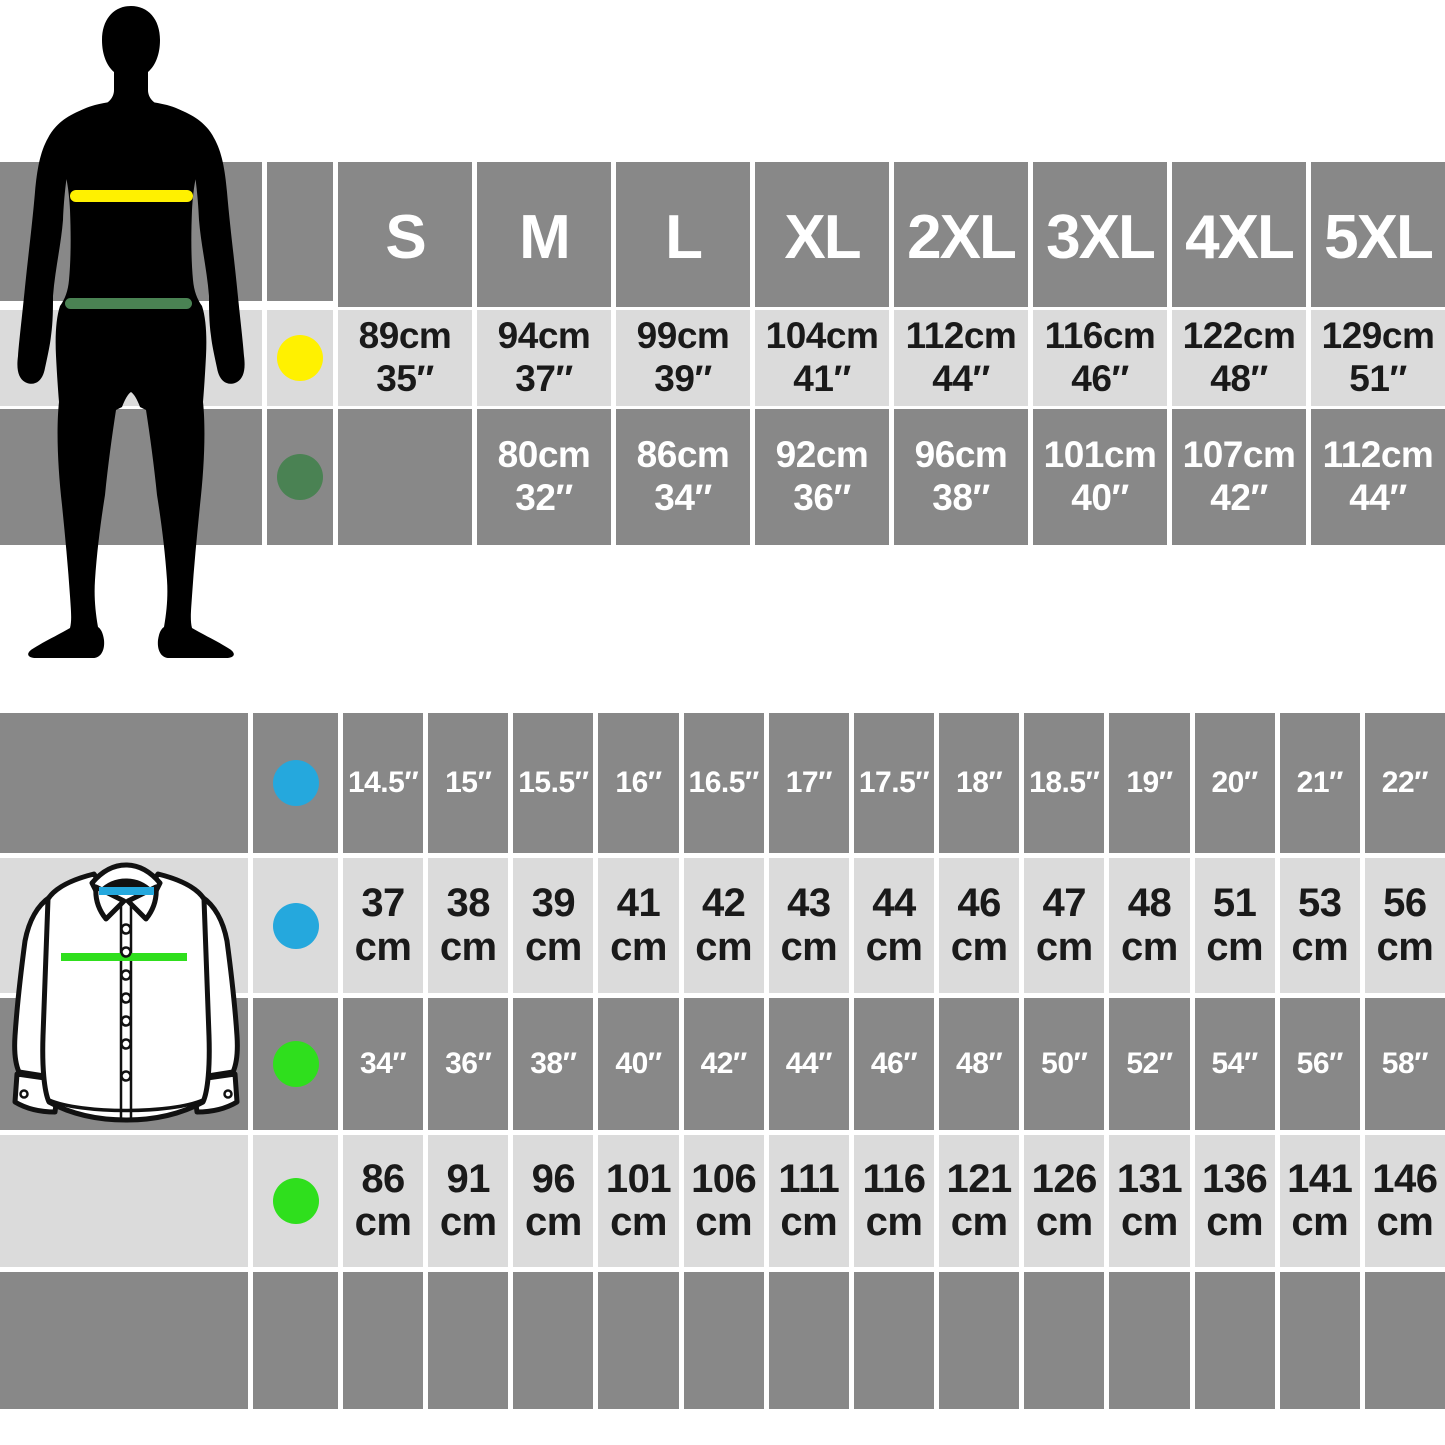 The image size is (1445, 1445). What do you see at coordinates (1404, 1201) in the screenshot?
I see `shirt-chest-cm-cell: 146 cm` at bounding box center [1404, 1201].